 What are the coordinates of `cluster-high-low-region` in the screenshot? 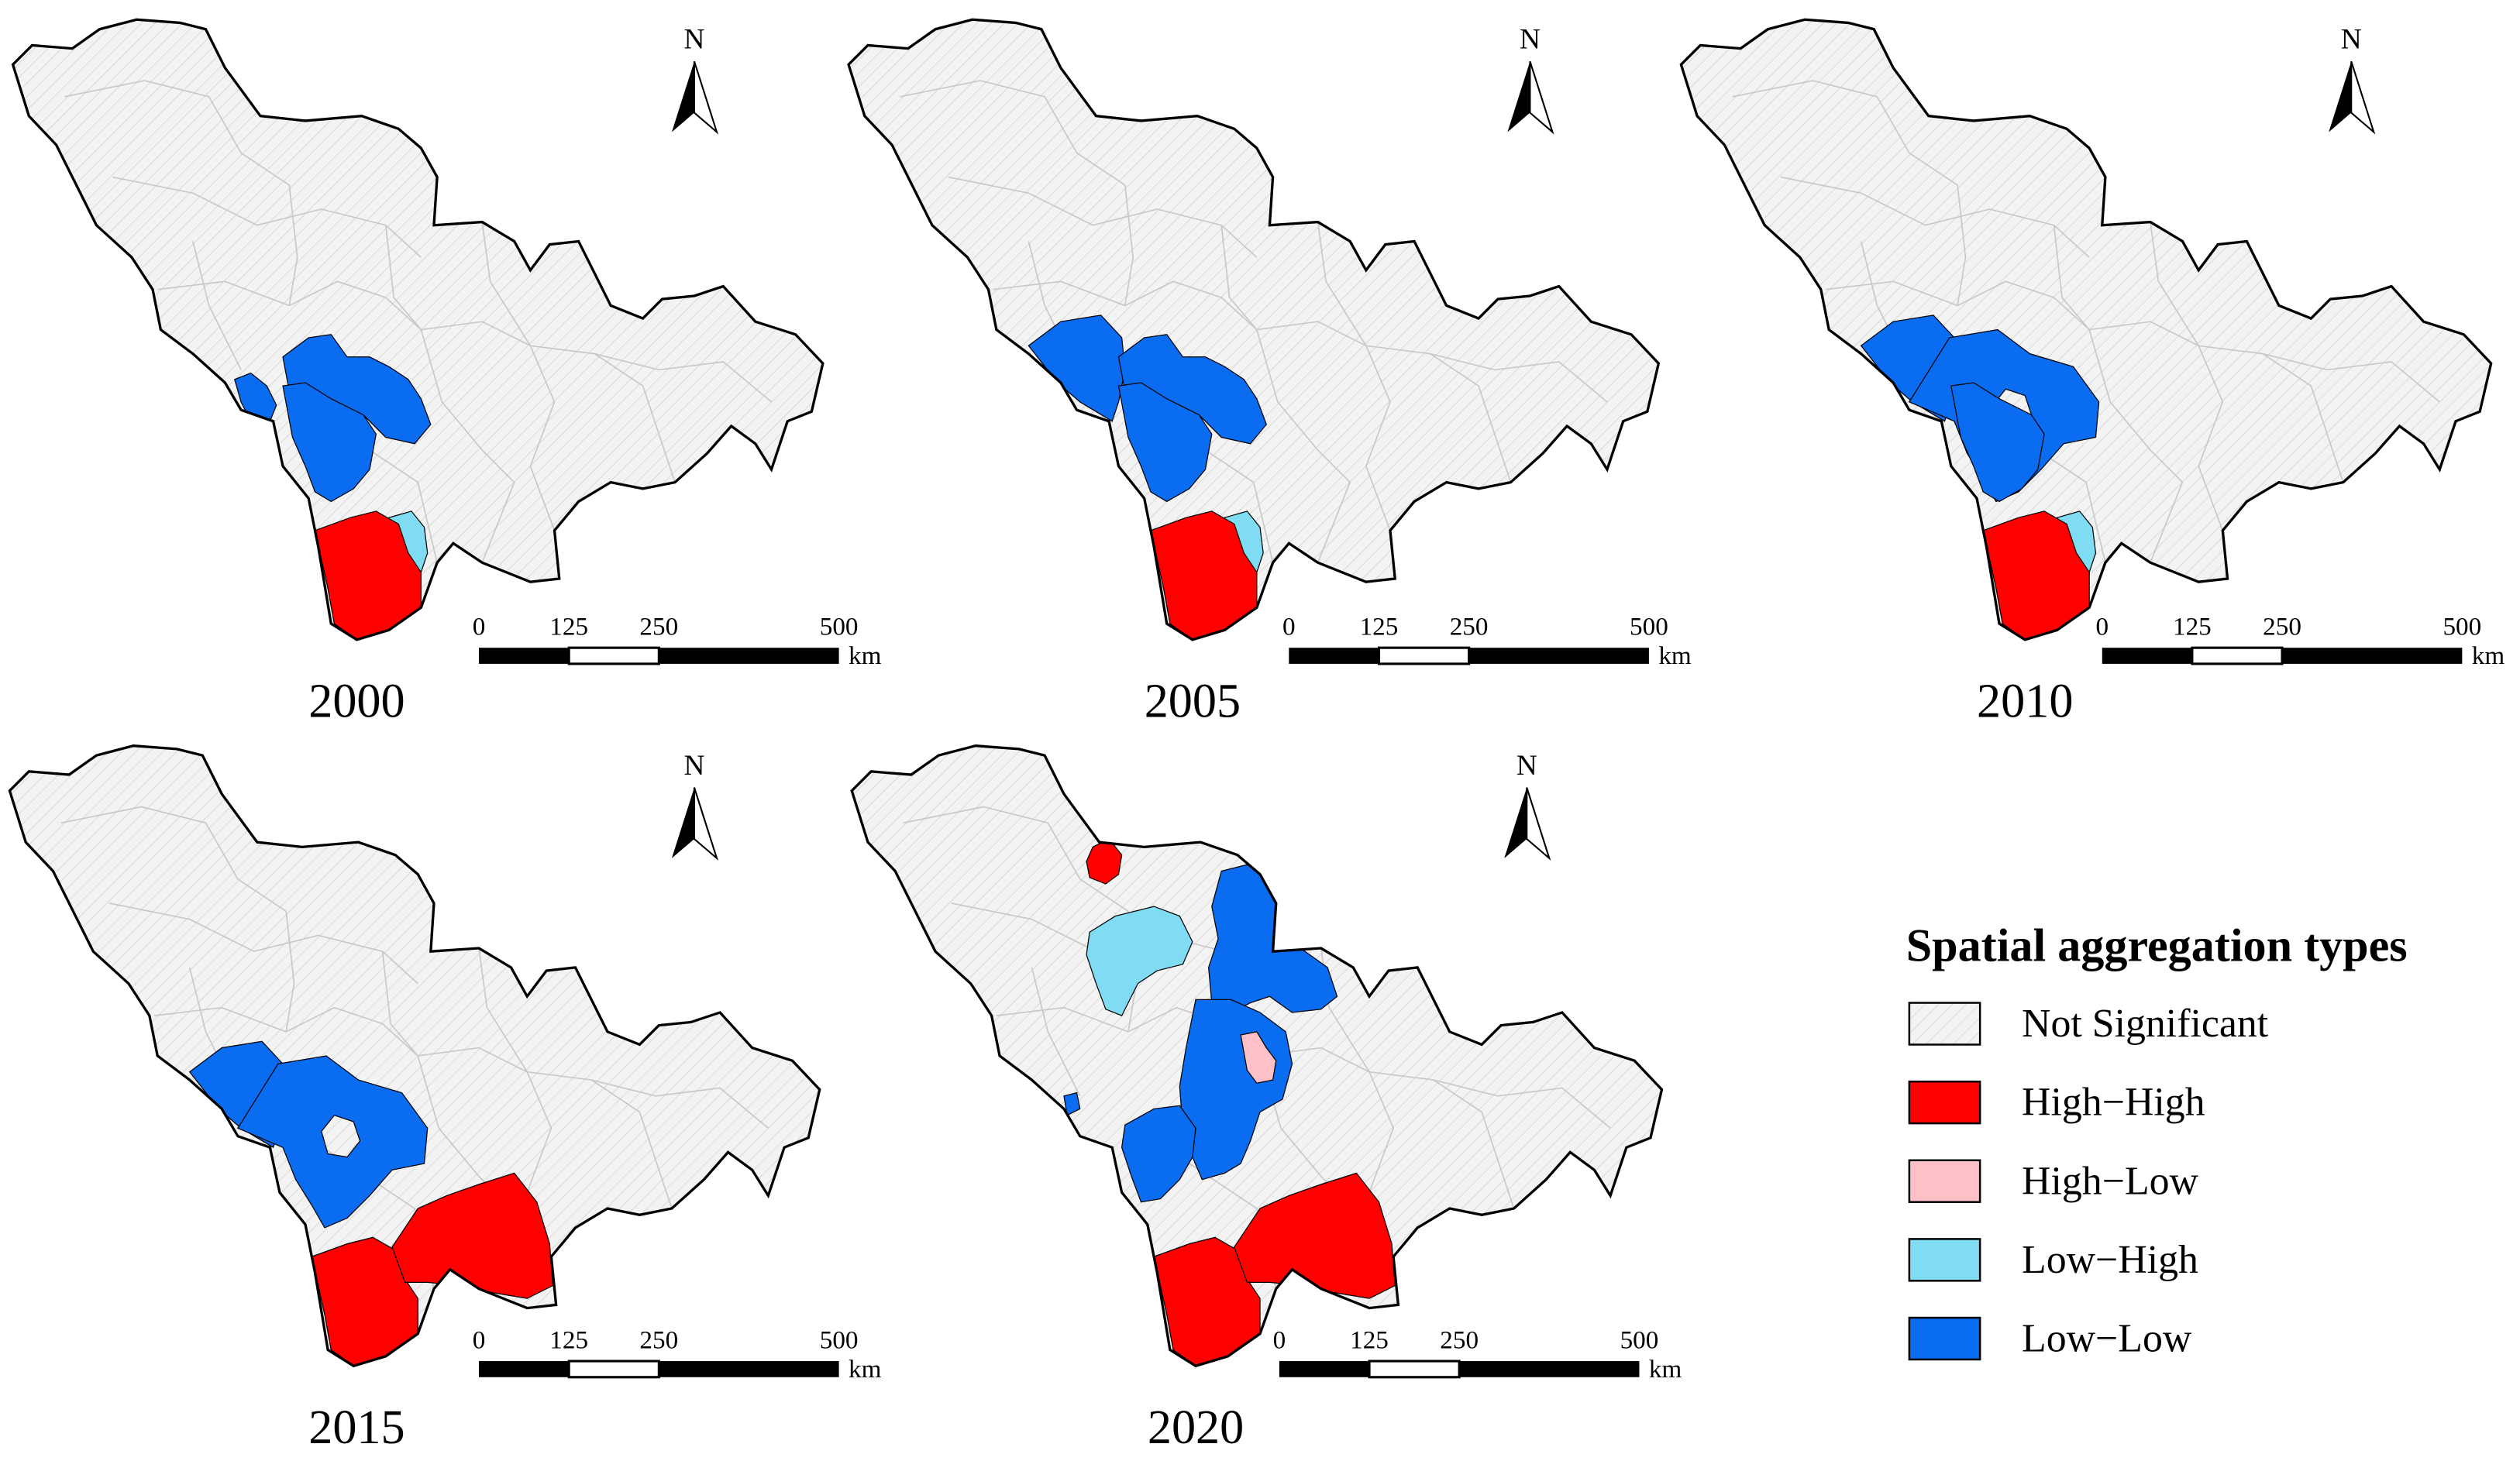 It's located at (1259, 1057).